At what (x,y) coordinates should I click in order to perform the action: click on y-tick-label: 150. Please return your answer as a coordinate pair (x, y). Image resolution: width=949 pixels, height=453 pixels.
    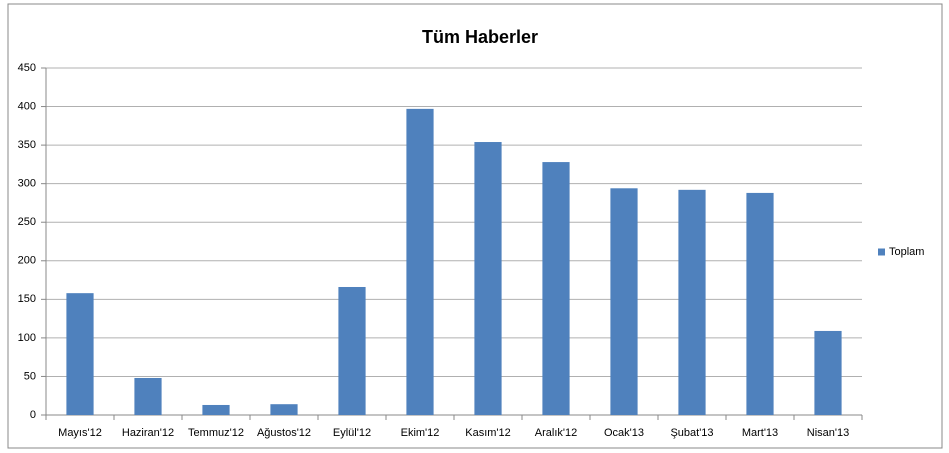
    Looking at the image, I should click on (27, 299).